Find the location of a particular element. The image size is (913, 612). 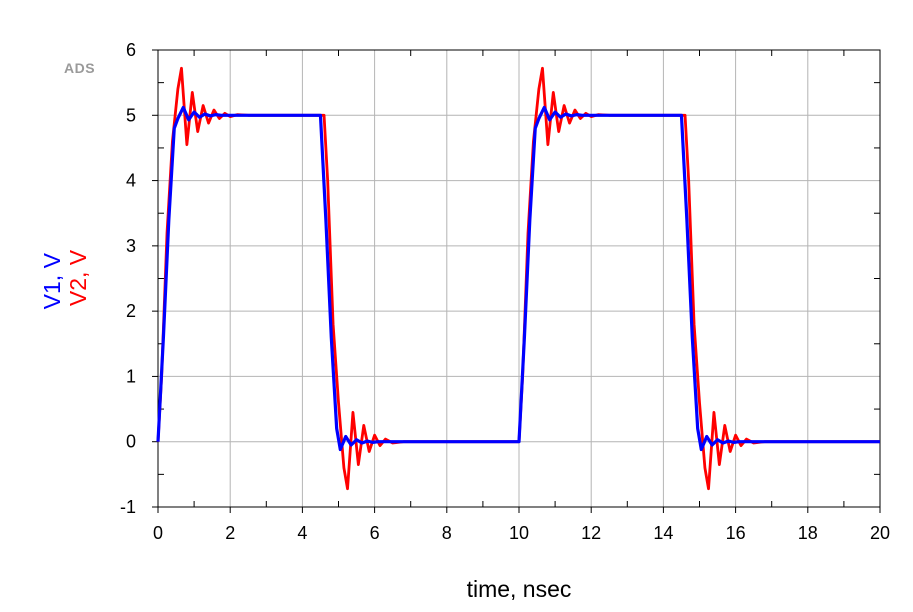

y-axis-title: V1, V V2, V is located at coordinates (65, 278).